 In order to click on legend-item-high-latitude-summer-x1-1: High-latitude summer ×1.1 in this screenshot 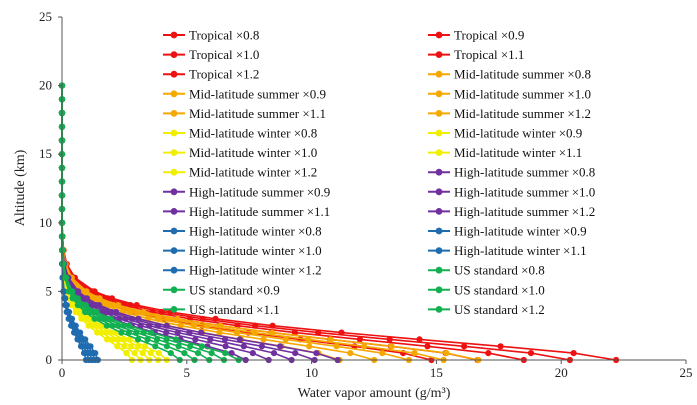, I will do `click(246, 211)`.